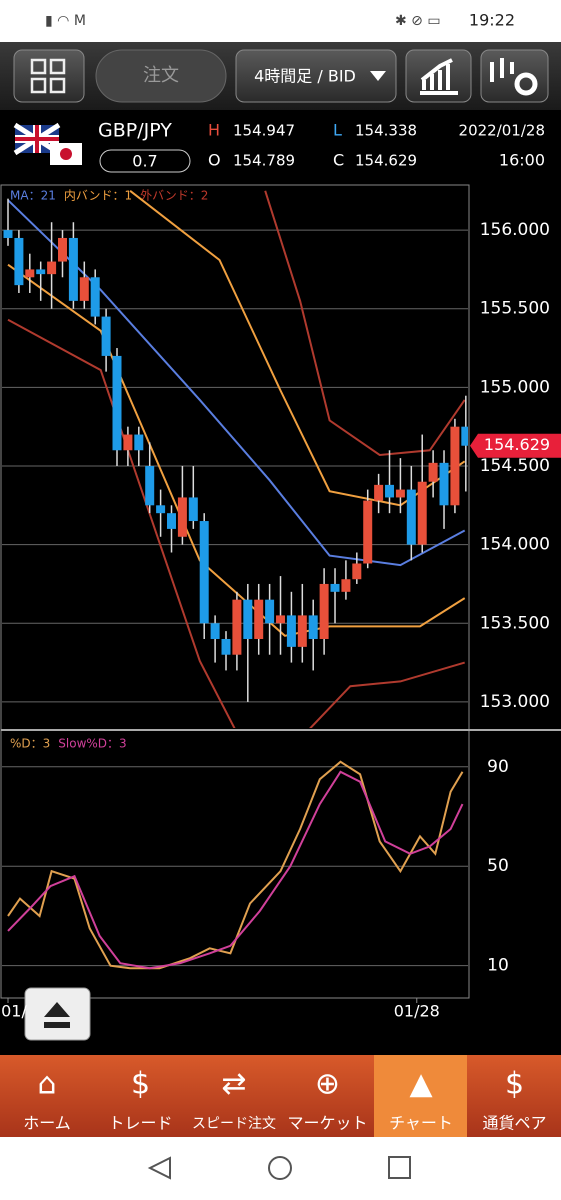 The width and height of the screenshot is (561, 1200). I want to click on y-tick-label: 154.000, so click(515, 545).